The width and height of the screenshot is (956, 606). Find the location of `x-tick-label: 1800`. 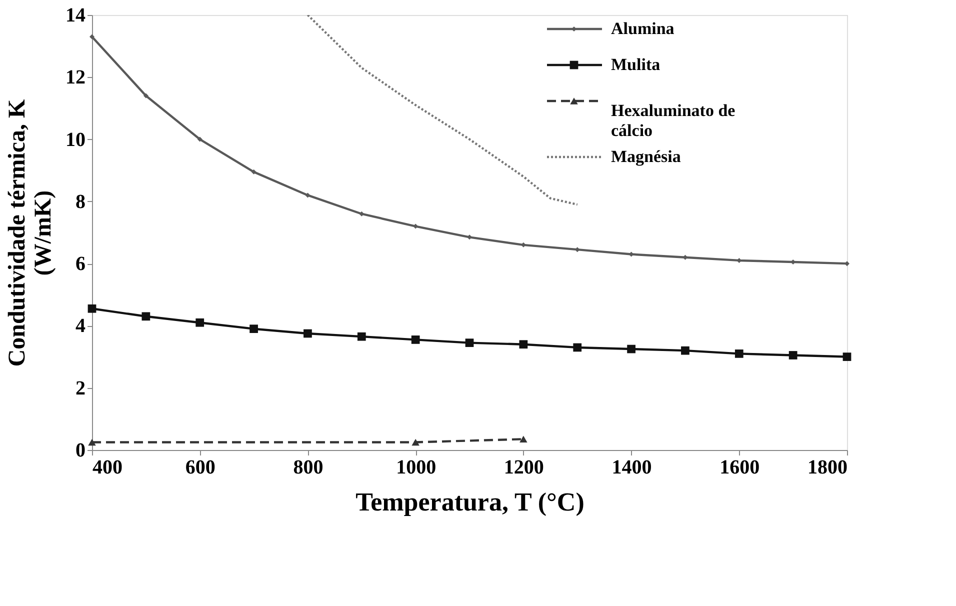

x-tick-label: 1800 is located at coordinates (828, 467).